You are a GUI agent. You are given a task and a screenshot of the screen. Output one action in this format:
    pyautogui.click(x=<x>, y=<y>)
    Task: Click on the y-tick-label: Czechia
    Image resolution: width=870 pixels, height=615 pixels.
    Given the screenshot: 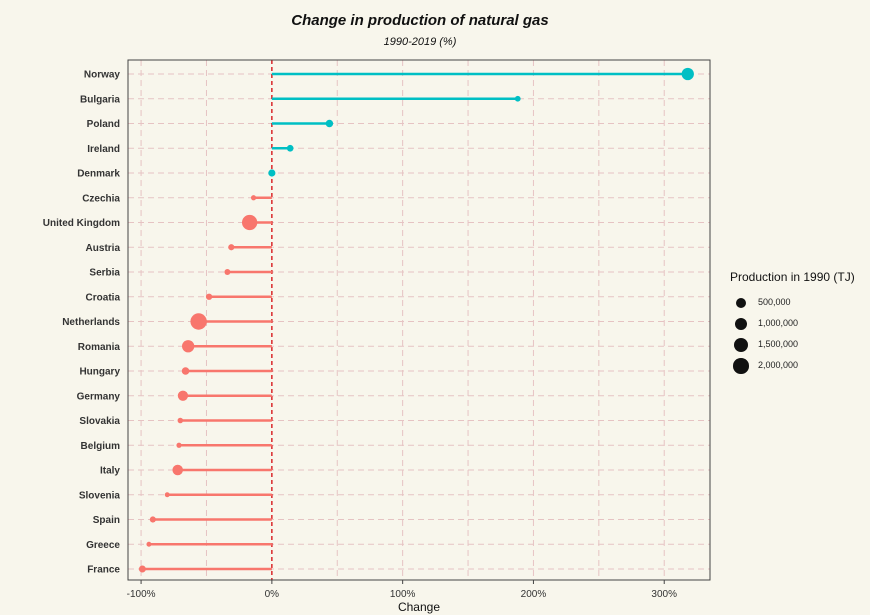 What is the action you would take?
    pyautogui.click(x=101, y=198)
    